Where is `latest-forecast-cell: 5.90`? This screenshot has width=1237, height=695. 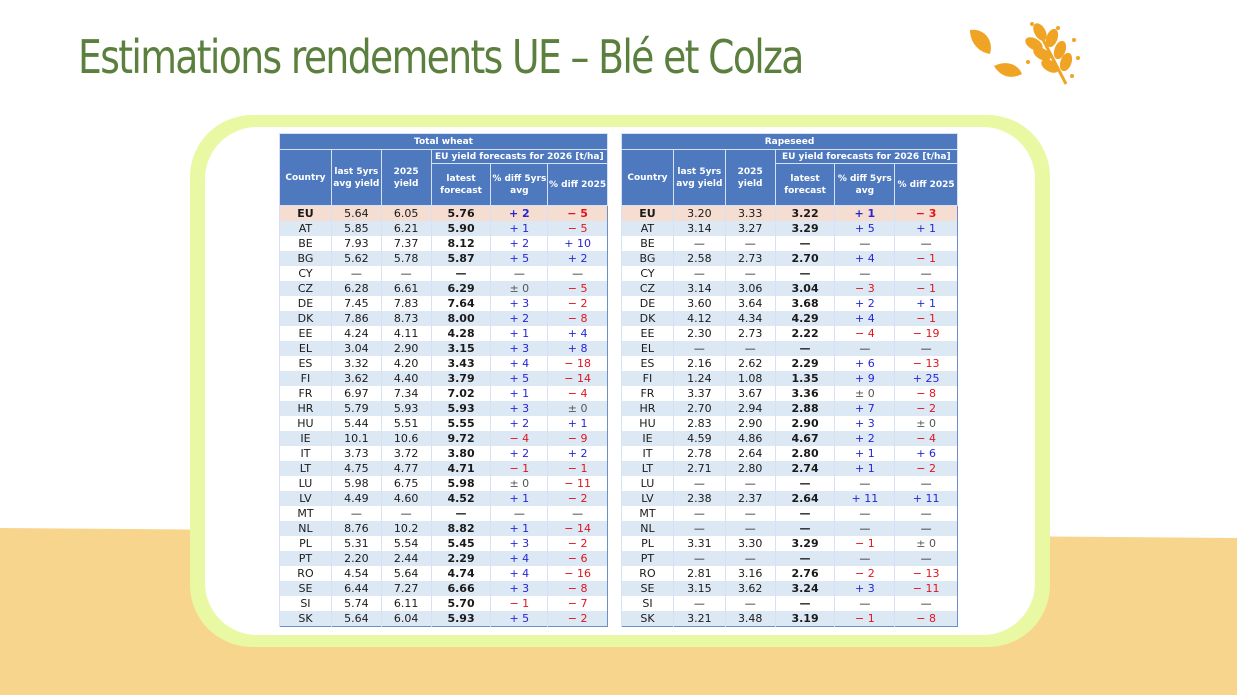
latest-forecast-cell: 5.90 is located at coordinates (460, 228).